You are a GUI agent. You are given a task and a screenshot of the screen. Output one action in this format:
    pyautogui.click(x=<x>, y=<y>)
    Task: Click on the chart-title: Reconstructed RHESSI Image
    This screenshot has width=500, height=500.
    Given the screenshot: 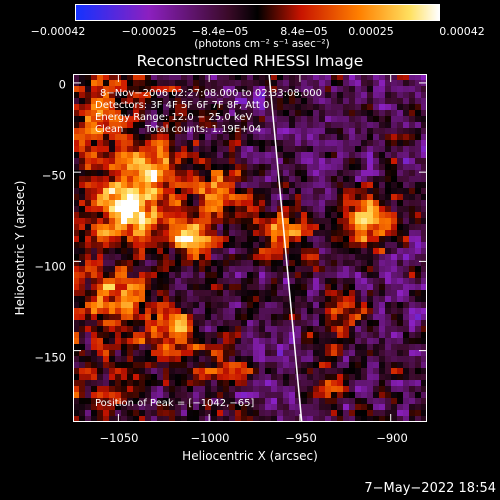 What is the action you would take?
    pyautogui.click(x=250, y=61)
    